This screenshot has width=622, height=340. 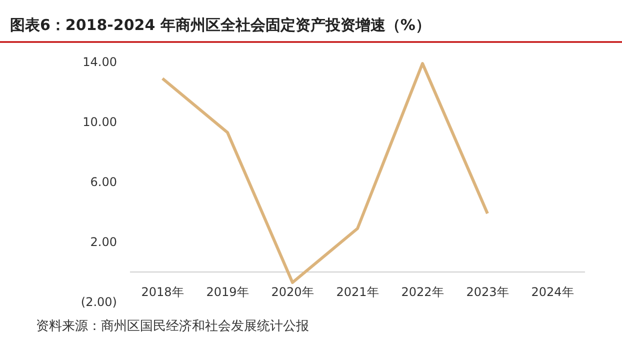 I want to click on x-tick-label: 2021年, so click(x=357, y=292).